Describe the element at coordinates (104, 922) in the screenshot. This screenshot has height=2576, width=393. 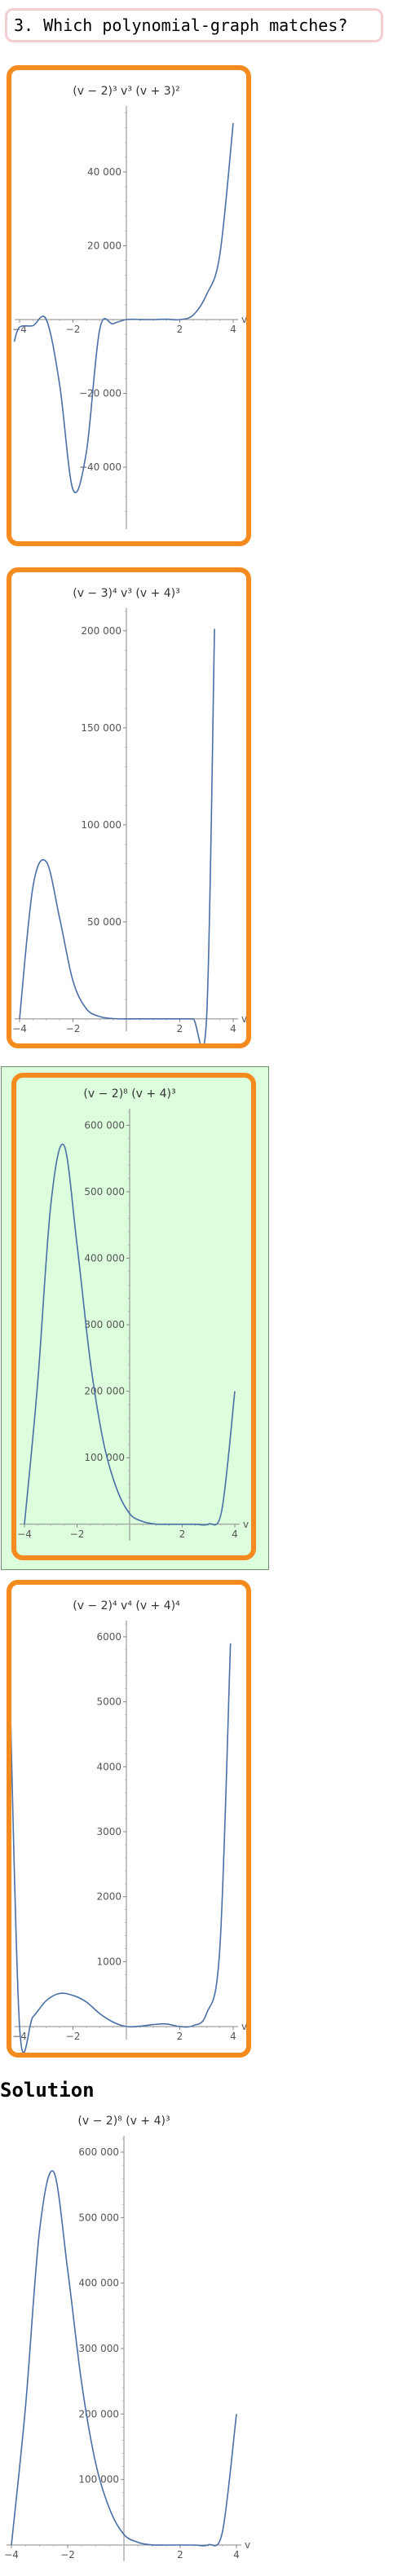
I see `y-tick-label: 50 000` at that location.